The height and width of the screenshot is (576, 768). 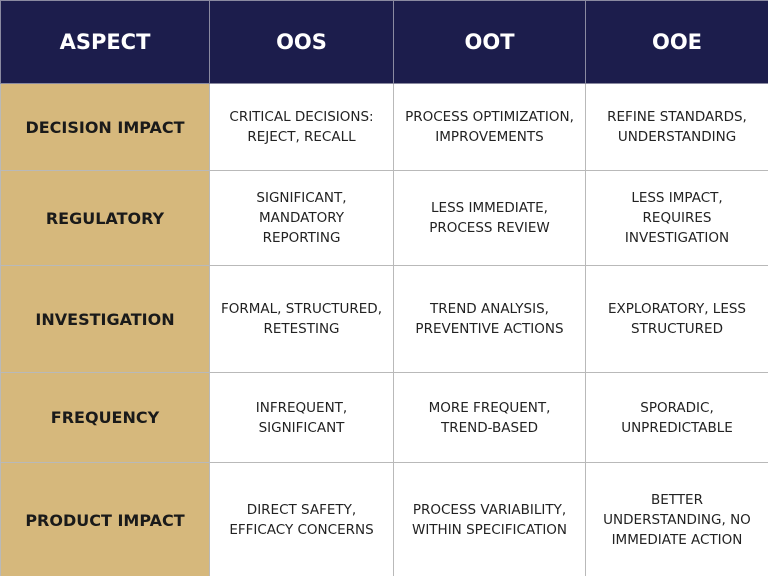 What do you see at coordinates (489, 417) in the screenshot?
I see `table-cell: MORE FREQUENT, TREND-BASED` at bounding box center [489, 417].